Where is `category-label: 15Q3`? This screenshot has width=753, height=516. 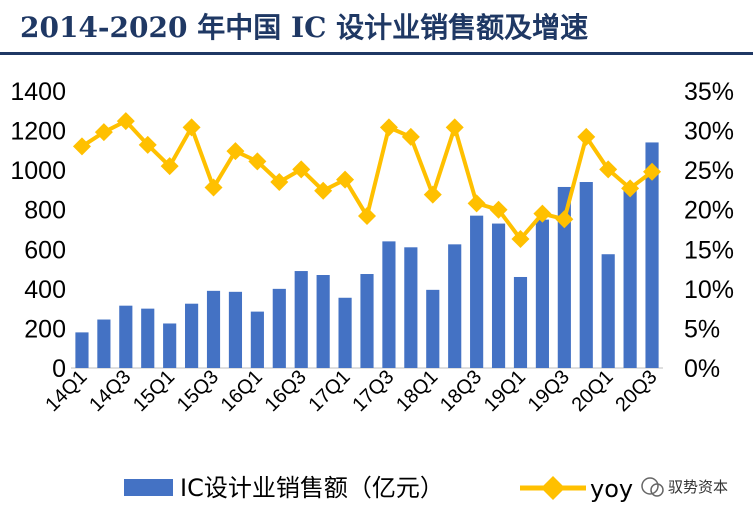 category-label: 15Q3 is located at coordinates (198, 391).